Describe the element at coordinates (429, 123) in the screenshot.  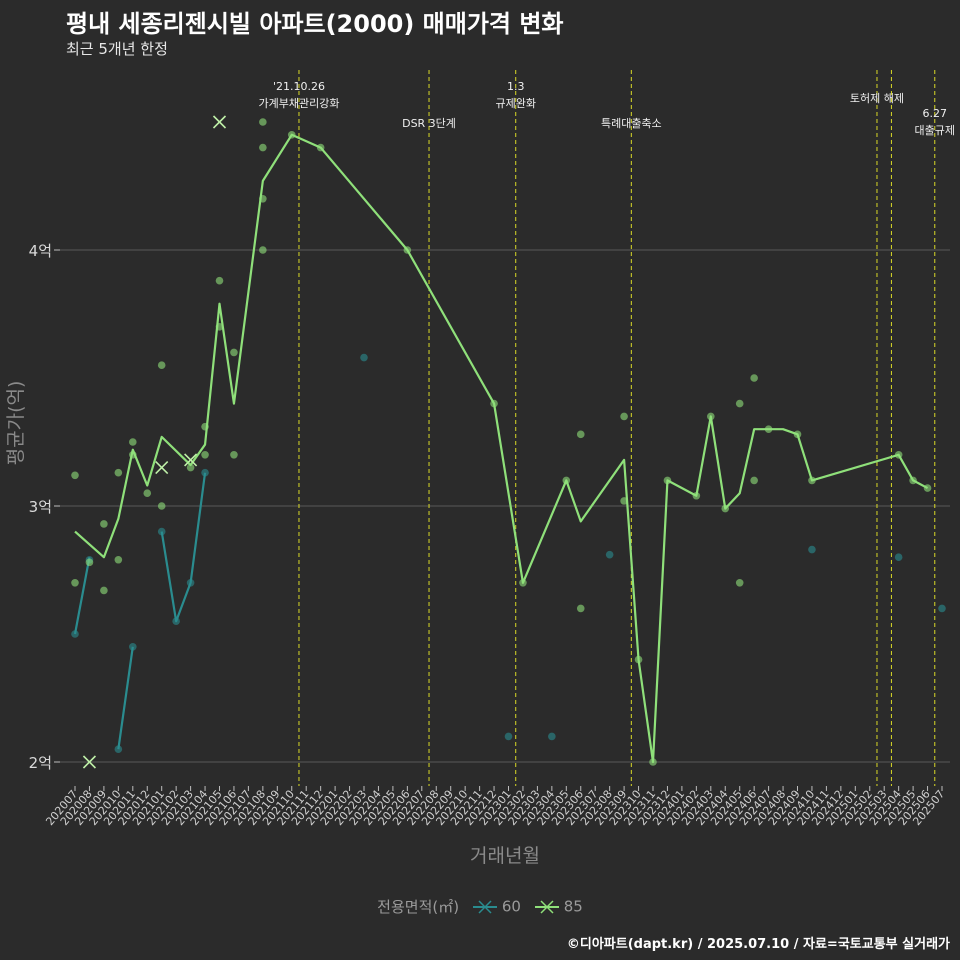
I see `event-label: DSR 3단계` at that location.